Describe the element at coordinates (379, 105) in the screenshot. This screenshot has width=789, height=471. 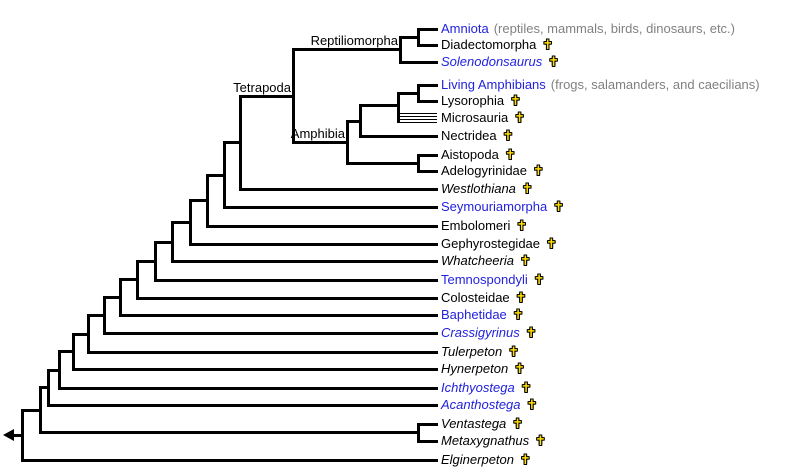
I see `microsauria-node-stub` at that location.